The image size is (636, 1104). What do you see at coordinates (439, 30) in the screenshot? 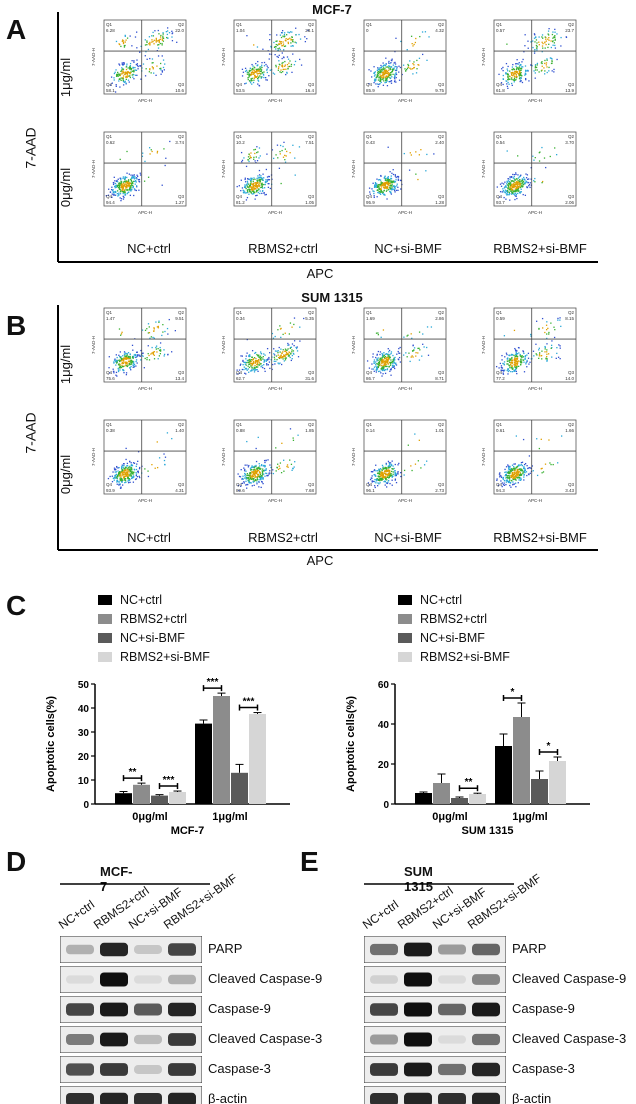
I see `q2-value: 4.32` at bounding box center [439, 30].